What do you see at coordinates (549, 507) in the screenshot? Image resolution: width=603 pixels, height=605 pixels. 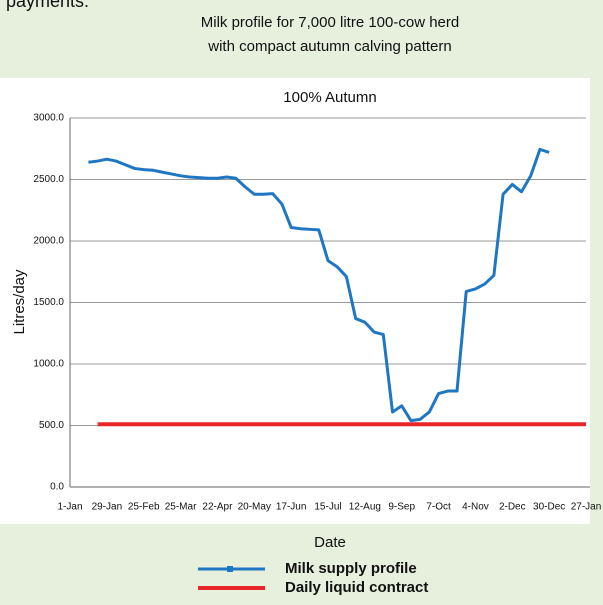 I see `x-tick-label: 30-Dec` at bounding box center [549, 507].